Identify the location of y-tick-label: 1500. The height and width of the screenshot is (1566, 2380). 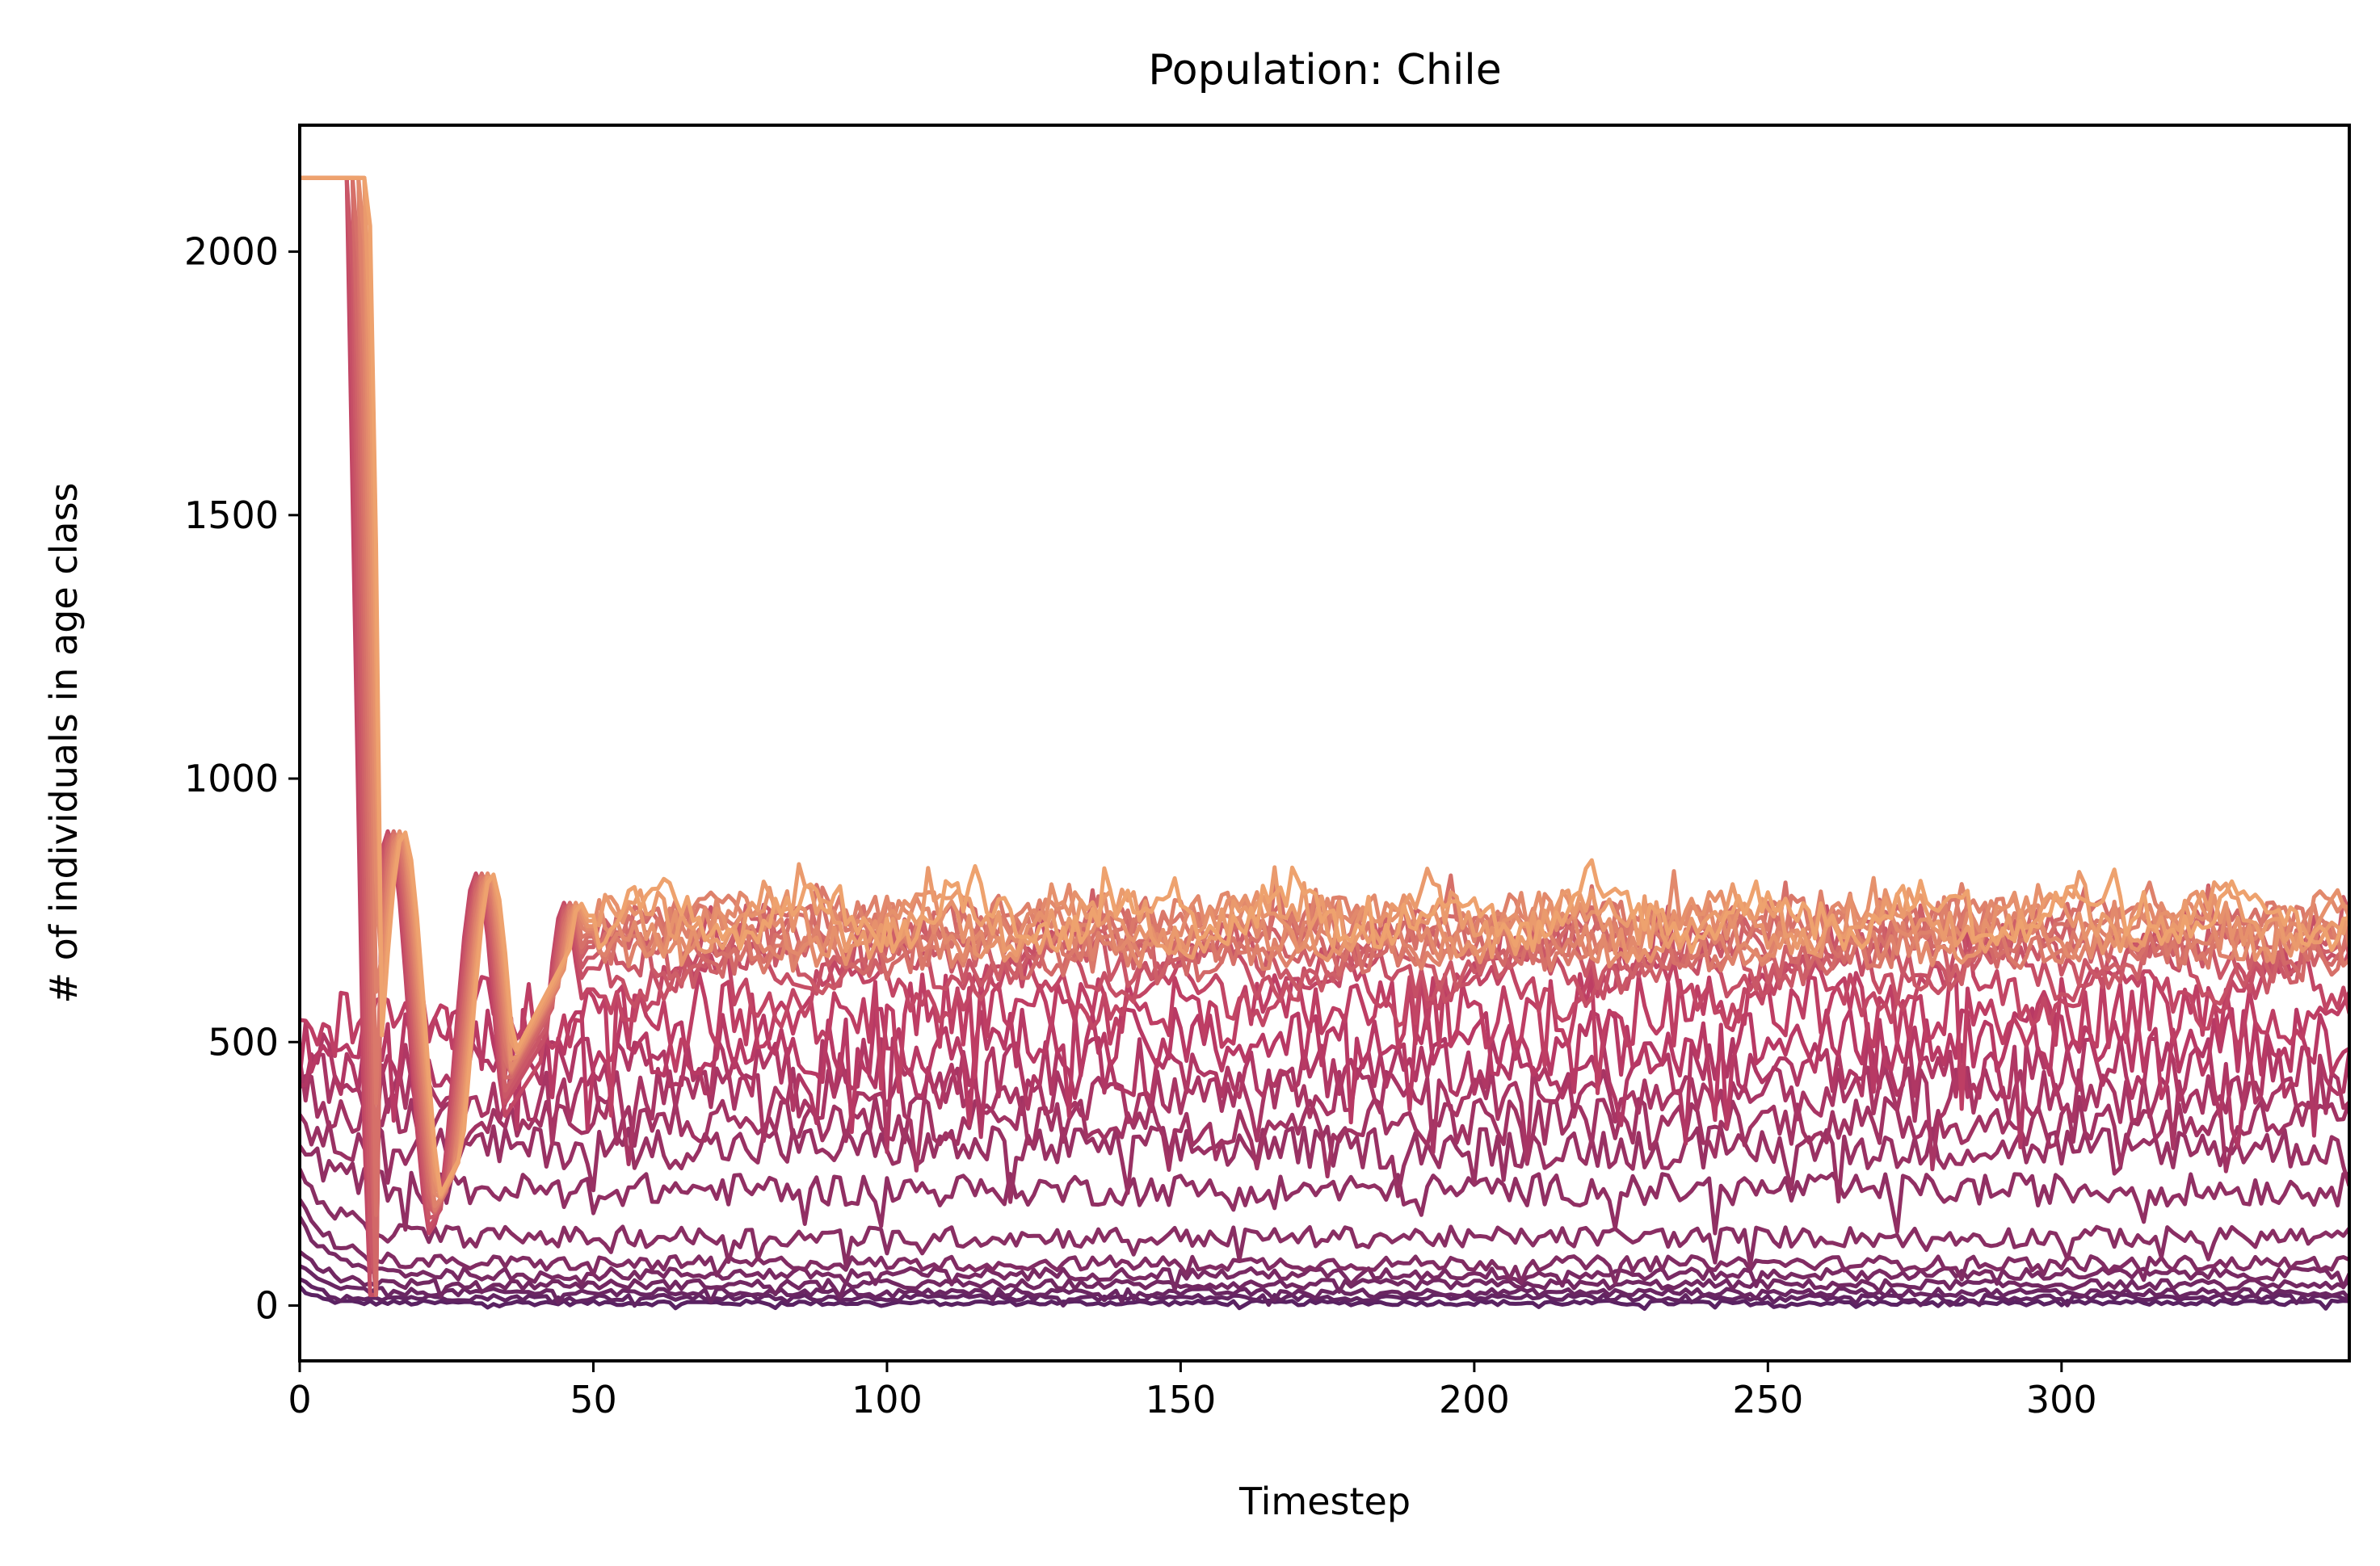
(232, 515).